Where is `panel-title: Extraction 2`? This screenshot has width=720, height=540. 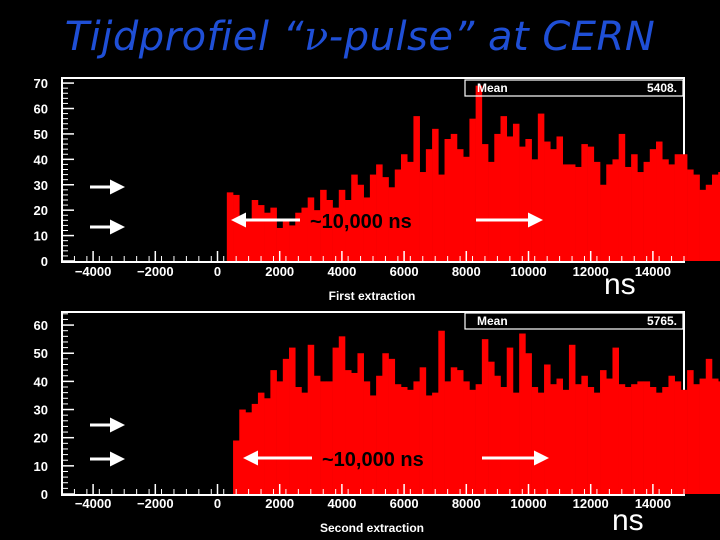
panel-title: Extraction 2 is located at coordinates (137, 362).